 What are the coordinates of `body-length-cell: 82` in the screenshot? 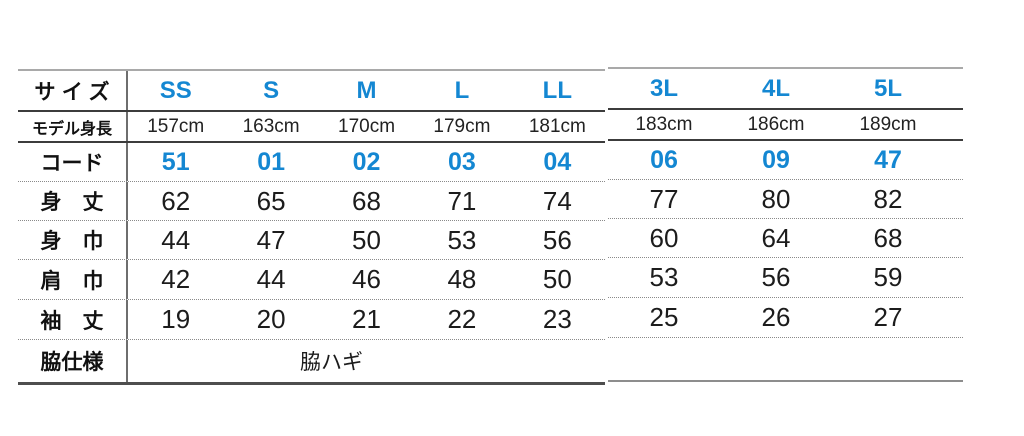 It's located at (888, 198).